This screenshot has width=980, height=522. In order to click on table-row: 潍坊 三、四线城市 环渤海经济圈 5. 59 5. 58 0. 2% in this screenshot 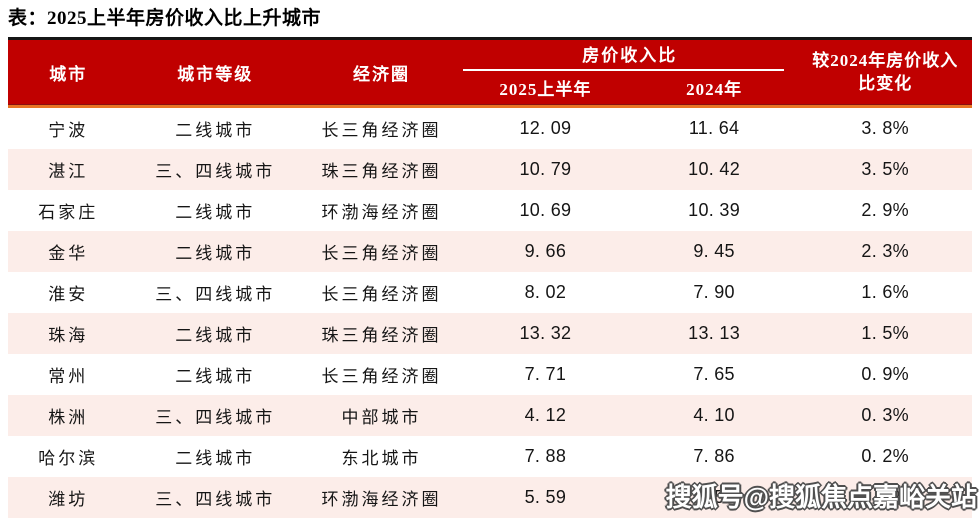, I will do `click(490, 497)`.